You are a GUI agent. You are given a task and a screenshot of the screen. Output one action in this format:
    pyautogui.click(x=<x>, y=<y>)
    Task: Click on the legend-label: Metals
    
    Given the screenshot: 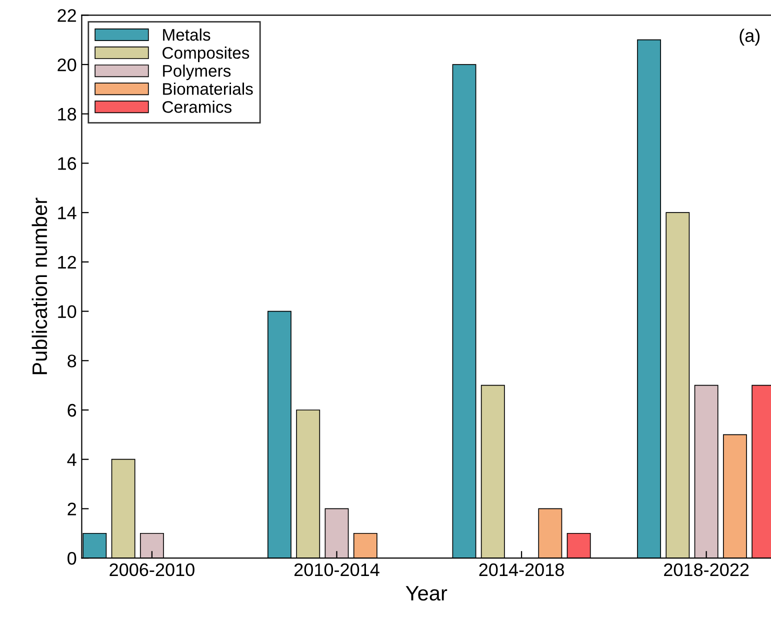 What is the action you would take?
    pyautogui.click(x=186, y=34)
    